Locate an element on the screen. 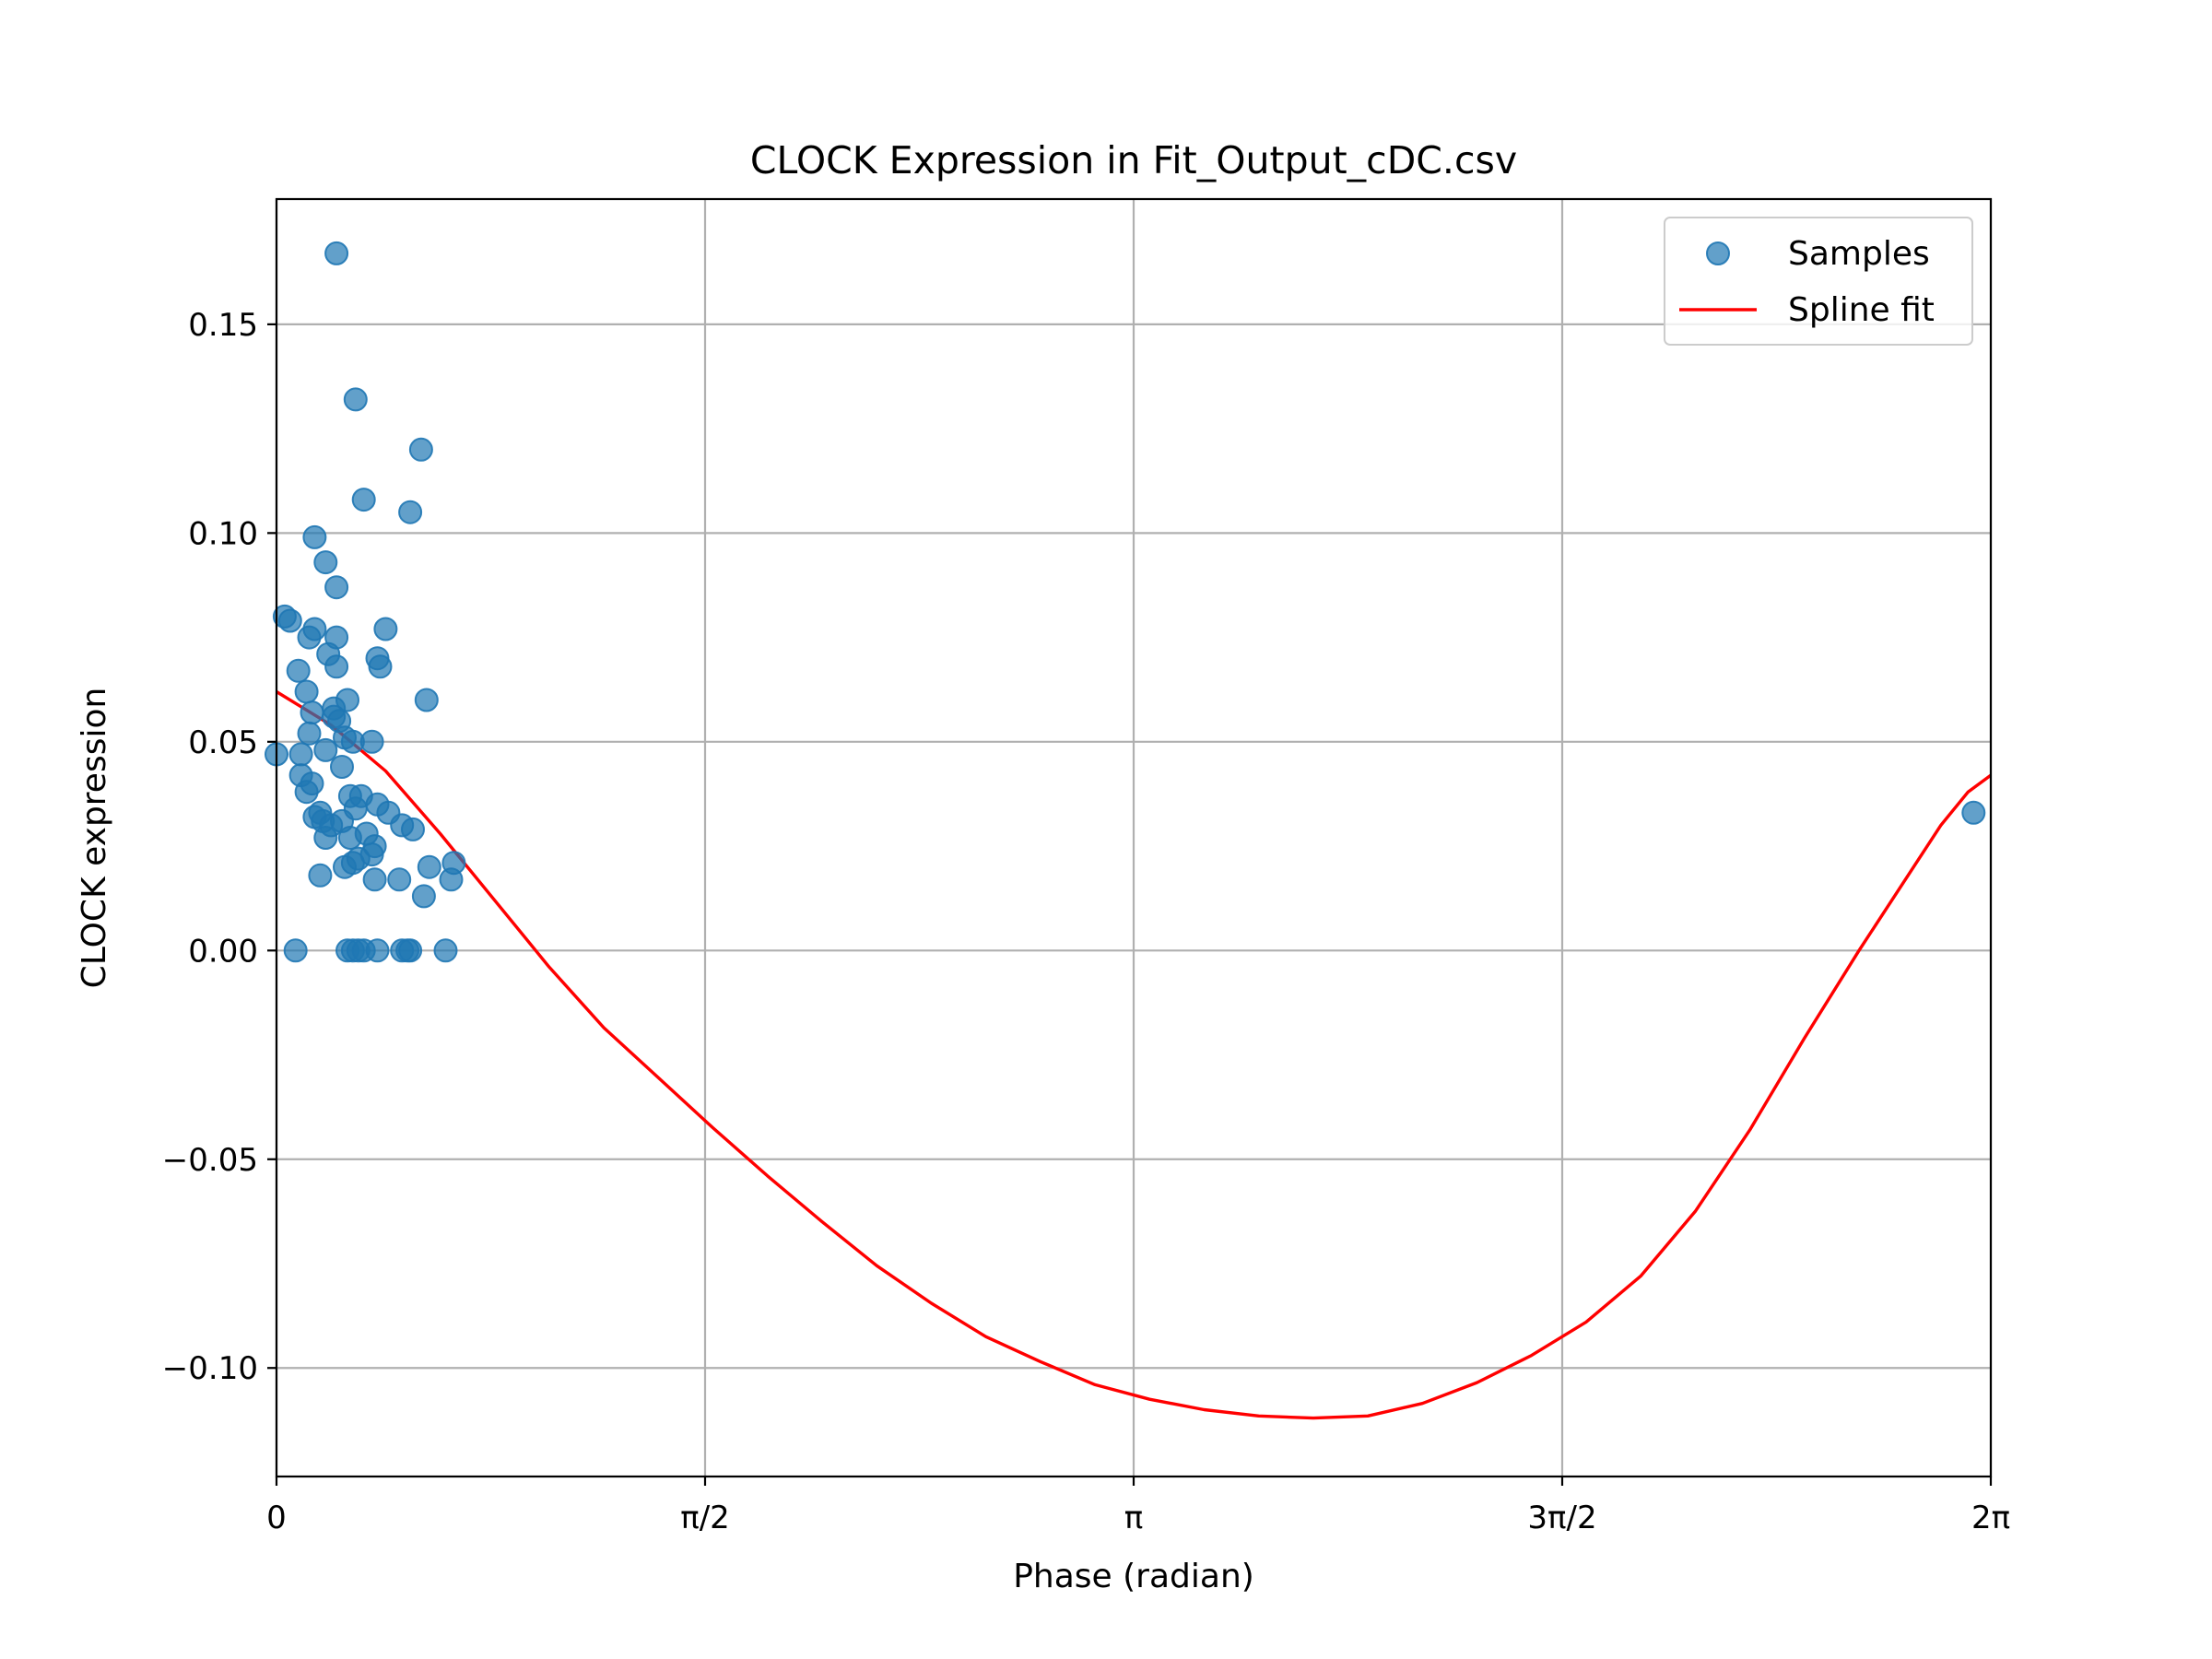  y-tick-label: −0.10 is located at coordinates (210, 1368).